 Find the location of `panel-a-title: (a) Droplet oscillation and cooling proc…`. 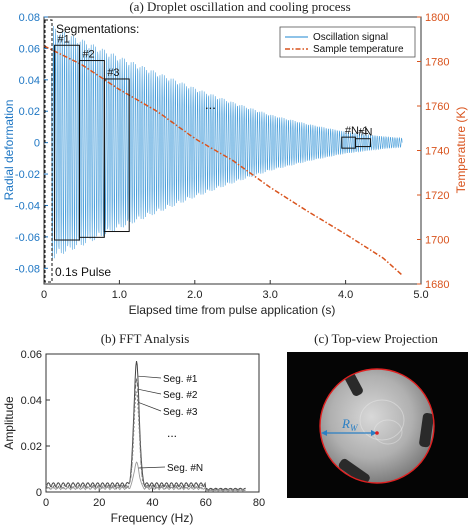

panel-a-title: (a) Droplet oscillation and cooling proc… is located at coordinates (239, 7).